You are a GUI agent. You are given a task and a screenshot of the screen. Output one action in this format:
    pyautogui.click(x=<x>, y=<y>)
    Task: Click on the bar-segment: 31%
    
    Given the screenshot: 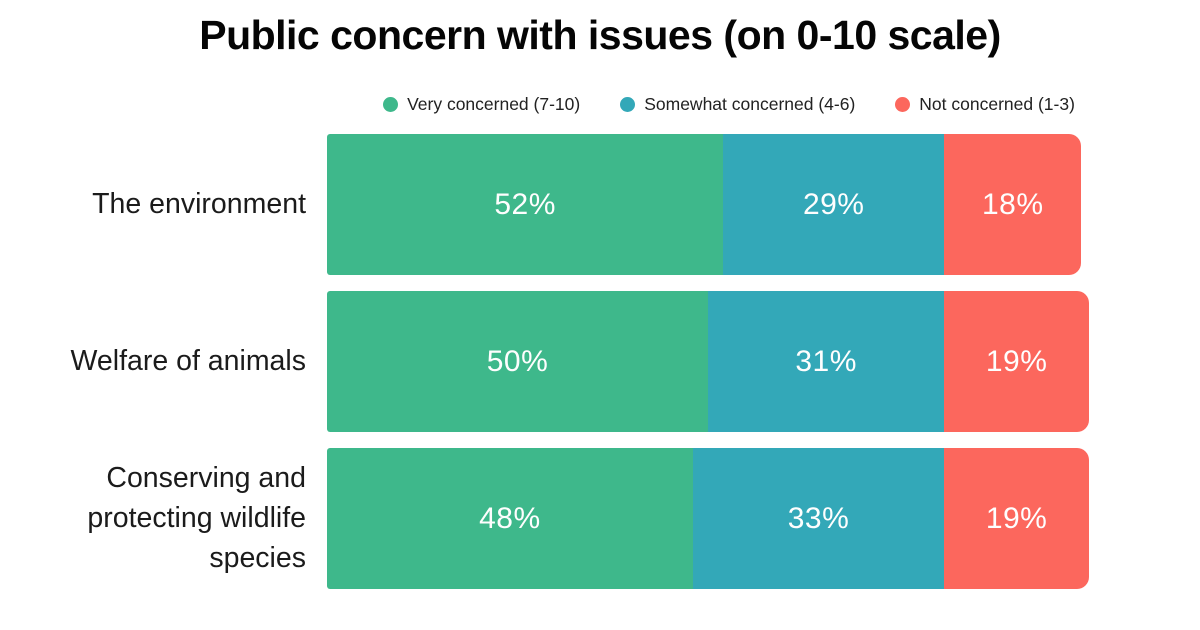 What is the action you would take?
    pyautogui.click(x=826, y=362)
    